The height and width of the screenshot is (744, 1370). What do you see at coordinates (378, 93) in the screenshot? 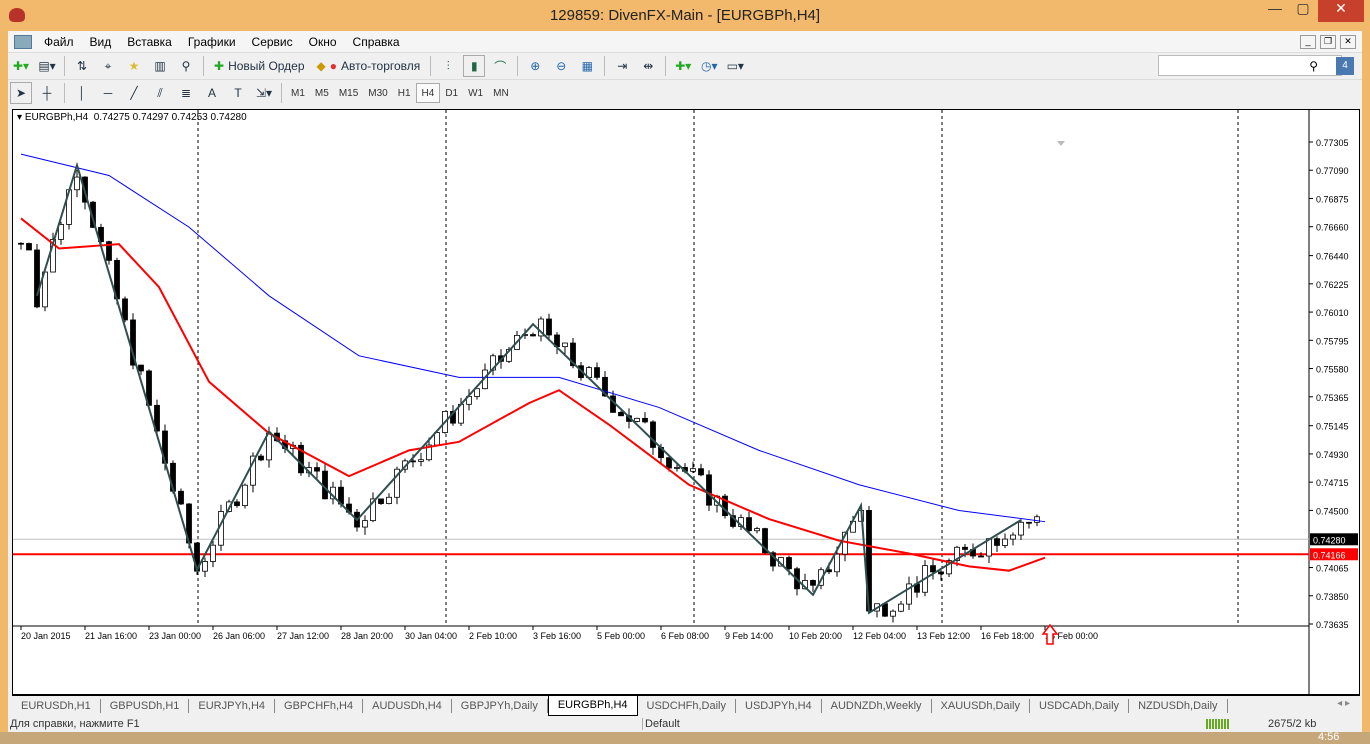
I see `timeframe-m30: M30` at bounding box center [378, 93].